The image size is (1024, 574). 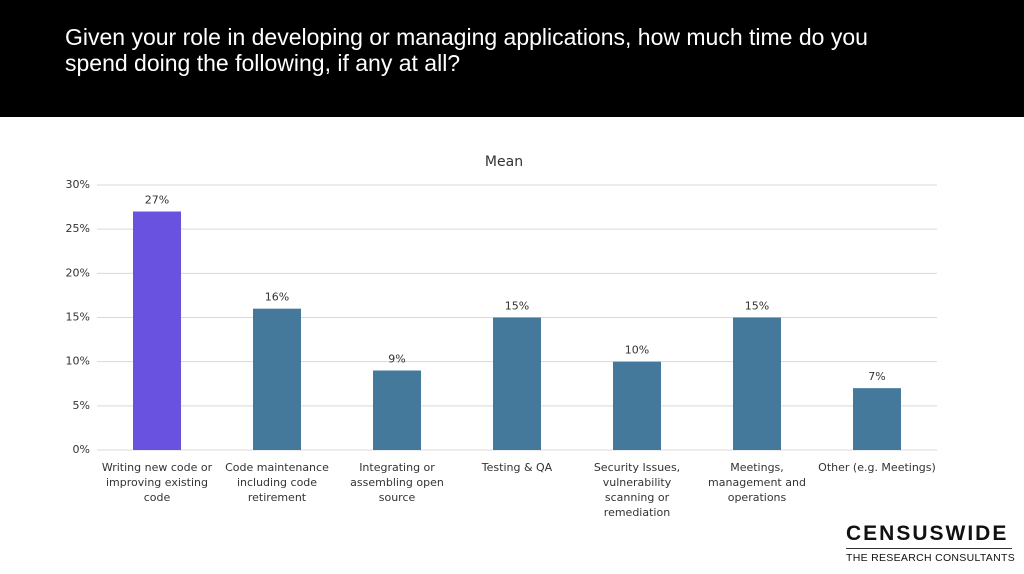 I want to click on logo-name: CENSUSWIDE, so click(x=927, y=533).